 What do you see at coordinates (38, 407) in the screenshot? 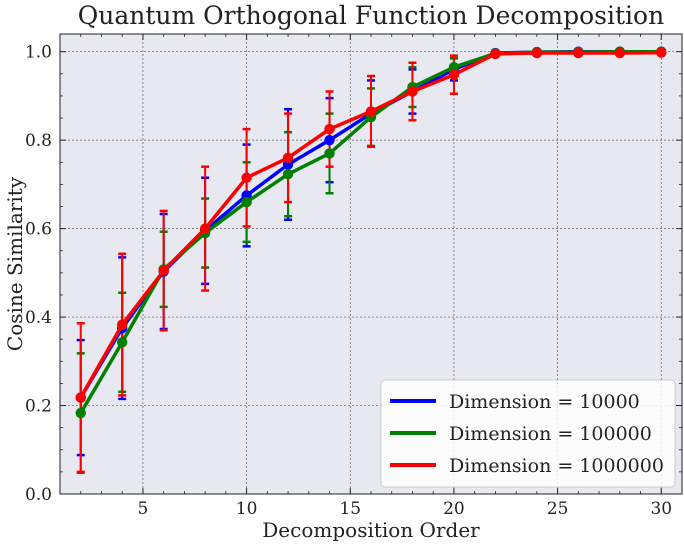
I see `y-tick-label: 0.2` at bounding box center [38, 407].